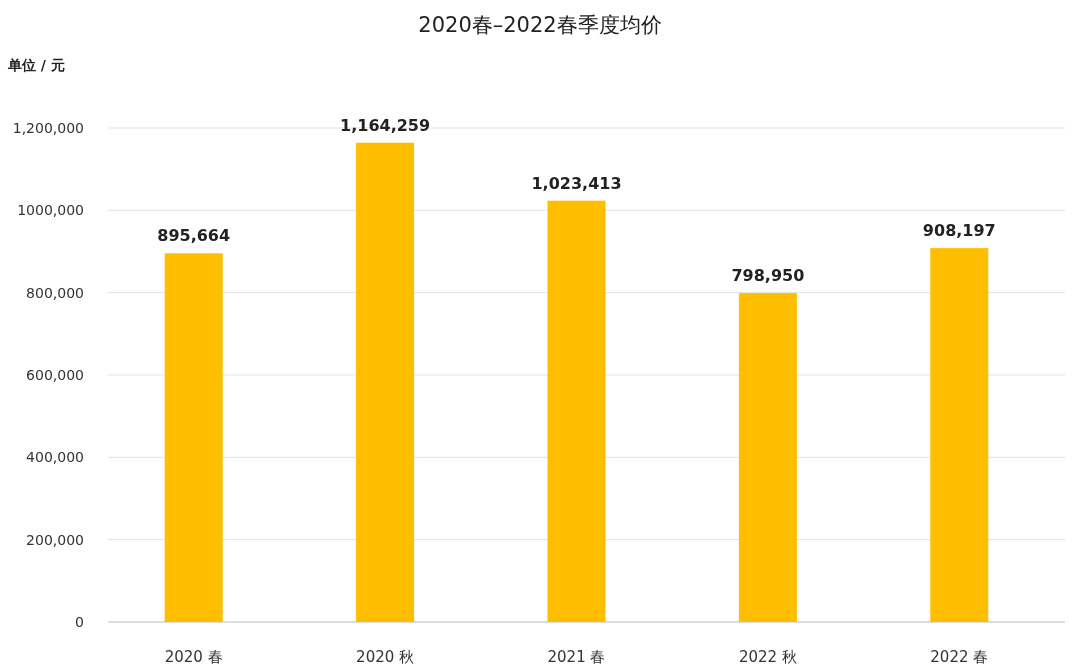  Describe the element at coordinates (768, 276) in the screenshot. I see `data-label: 798,950` at that location.